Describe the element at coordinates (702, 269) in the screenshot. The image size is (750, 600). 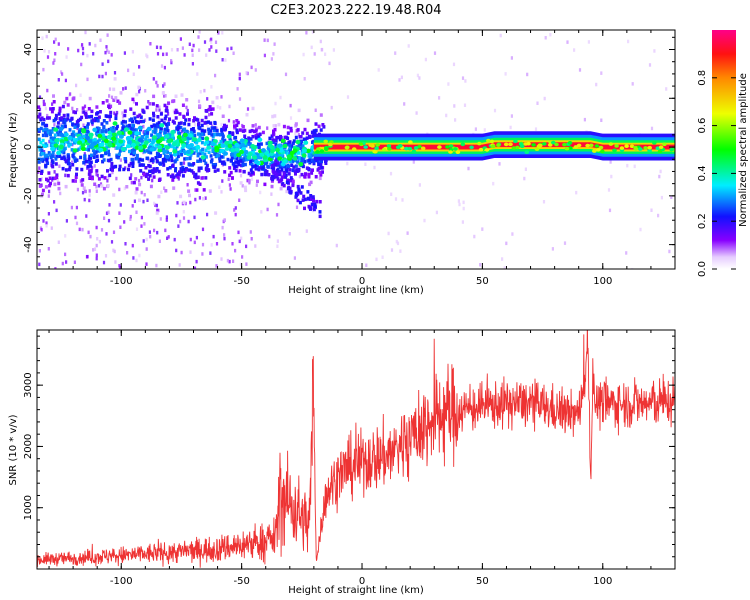
I see `colorbar-tick-label: 0.0` at that location.